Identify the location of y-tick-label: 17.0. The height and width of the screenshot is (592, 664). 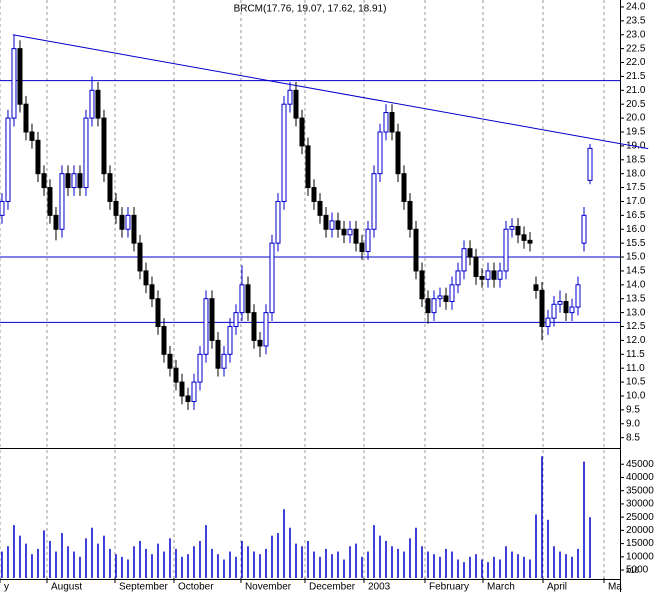
(636, 201).